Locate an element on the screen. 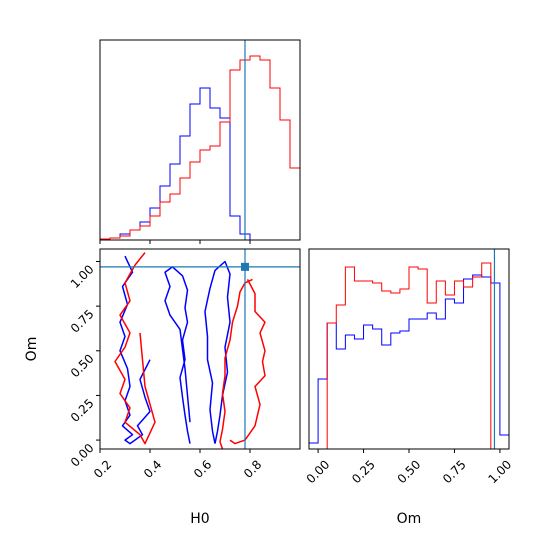 The height and width of the screenshot is (550, 550). h0-axis-label: H0 is located at coordinates (199, 519).